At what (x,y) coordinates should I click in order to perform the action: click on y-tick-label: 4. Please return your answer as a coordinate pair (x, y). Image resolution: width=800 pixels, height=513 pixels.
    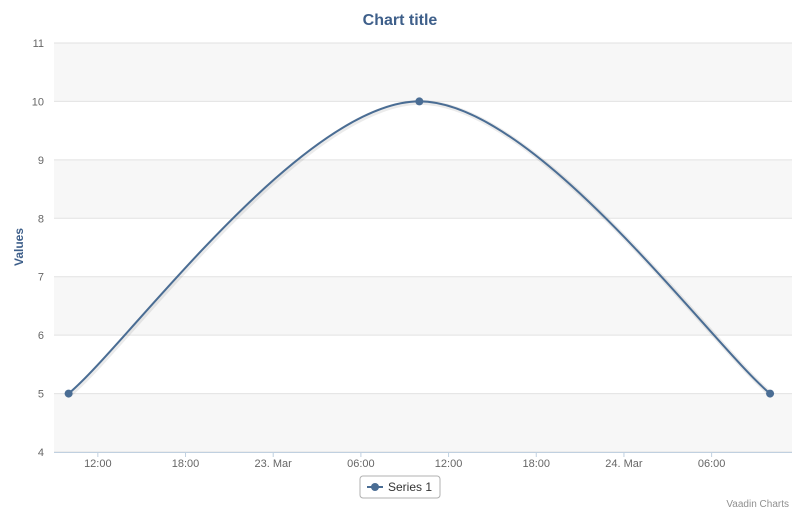
    Looking at the image, I should click on (41, 453).